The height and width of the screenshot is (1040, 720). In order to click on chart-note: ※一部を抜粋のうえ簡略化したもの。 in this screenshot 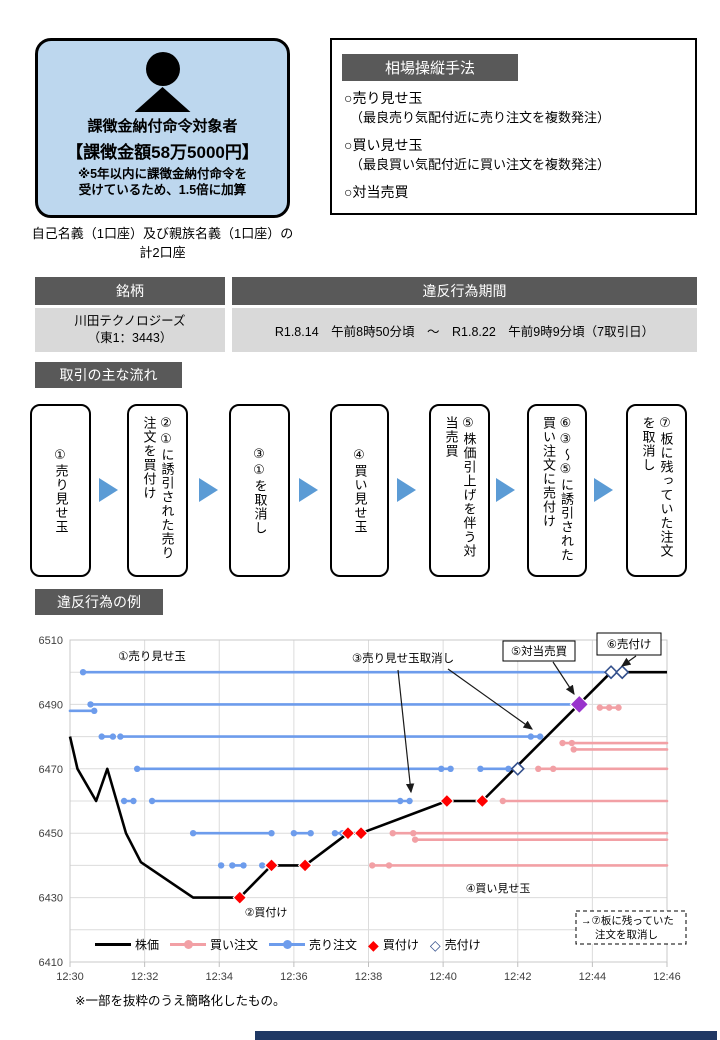, I will do `click(180, 1001)`.